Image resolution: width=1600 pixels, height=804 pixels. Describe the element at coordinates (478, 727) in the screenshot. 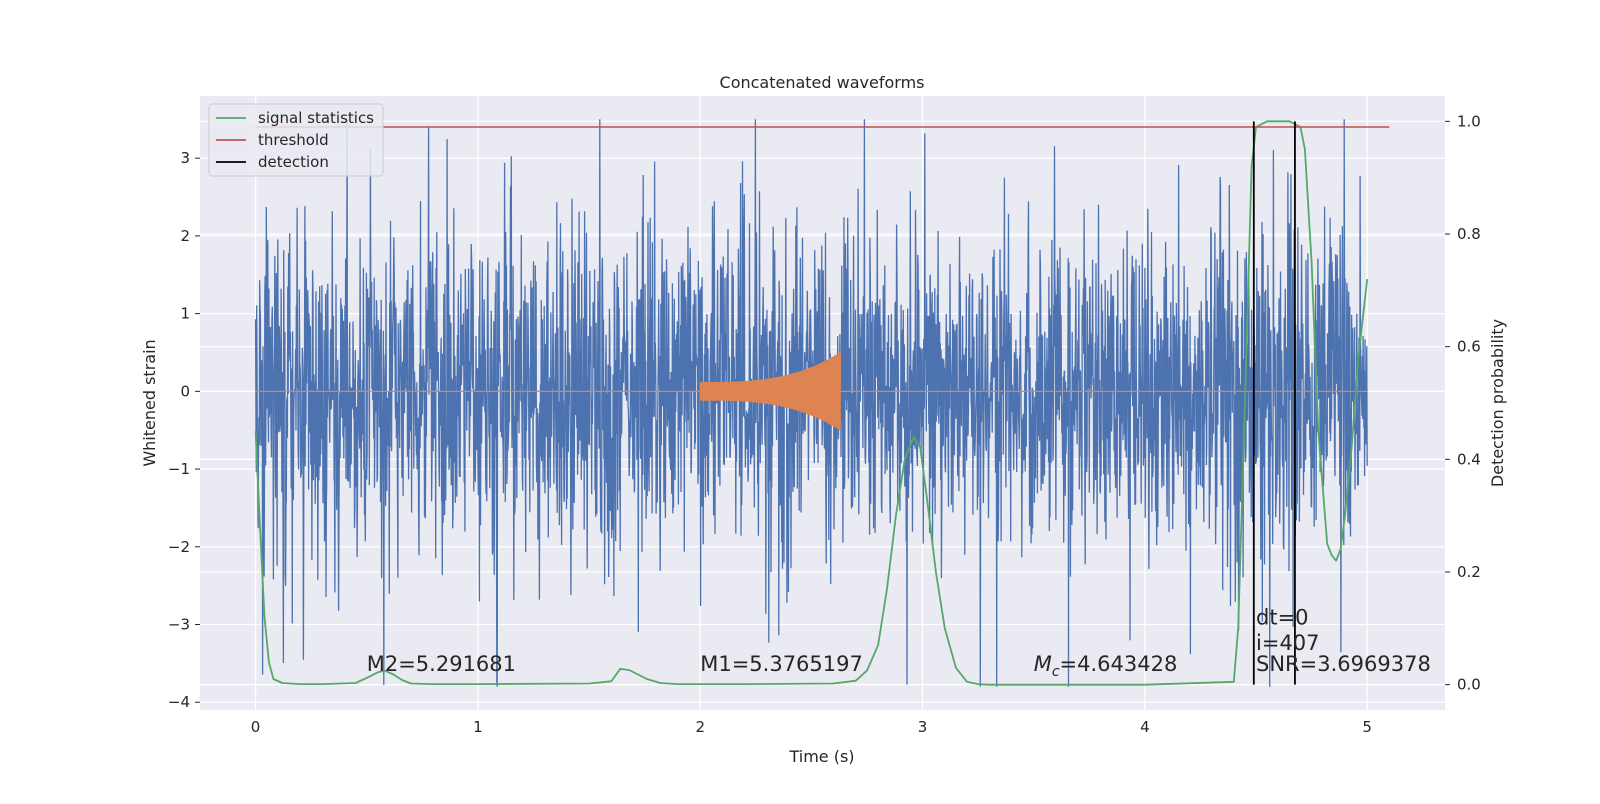

I see `x-tick-label: 1` at that location.